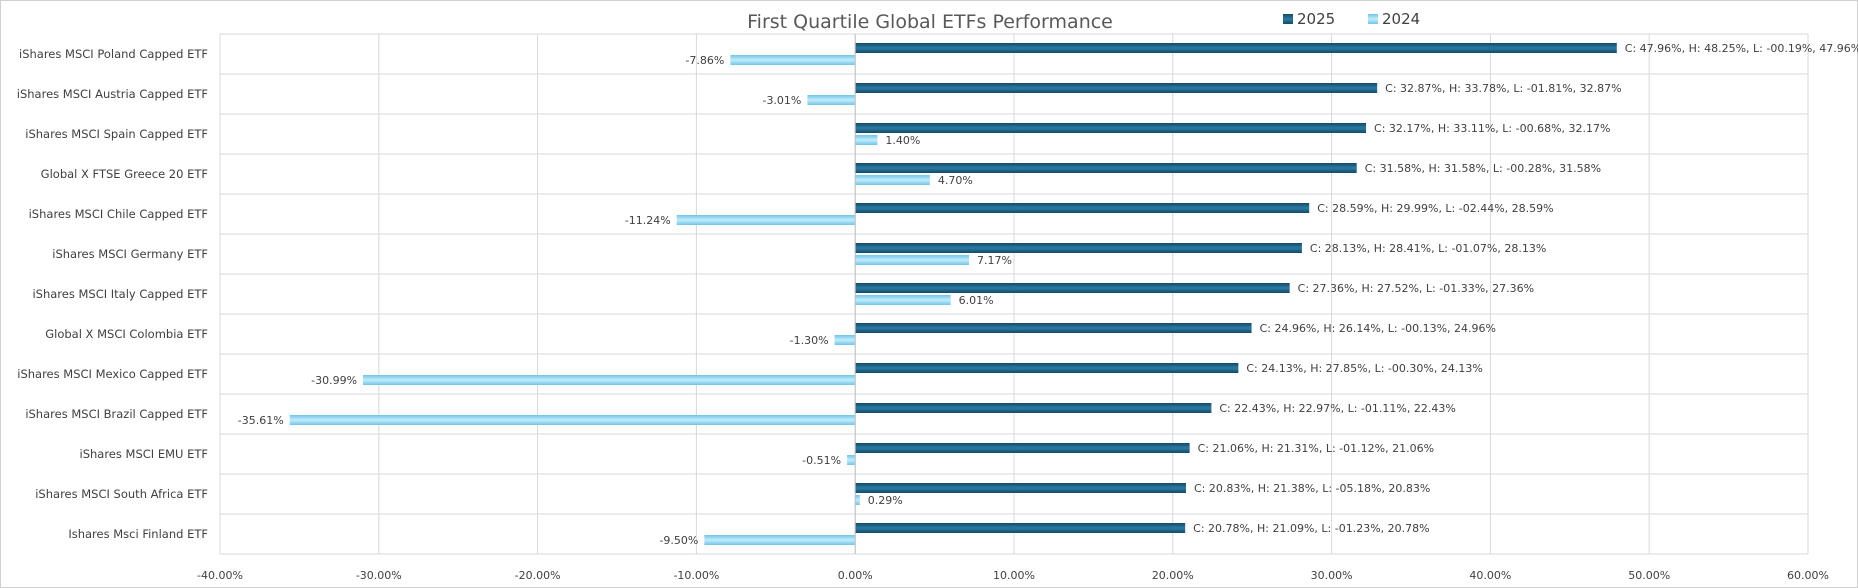 Image resolution: width=1858 pixels, height=588 pixels. What do you see at coordinates (1401, 19) in the screenshot?
I see `legend-label-2024: 2024` at bounding box center [1401, 19].